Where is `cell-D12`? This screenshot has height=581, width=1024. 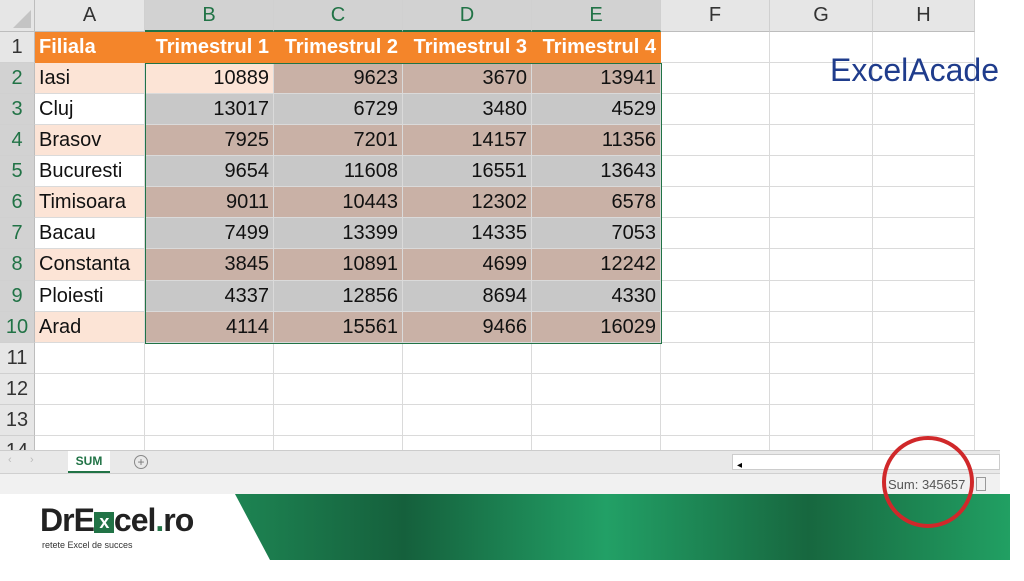
cell-D12 is located at coordinates (467, 389).